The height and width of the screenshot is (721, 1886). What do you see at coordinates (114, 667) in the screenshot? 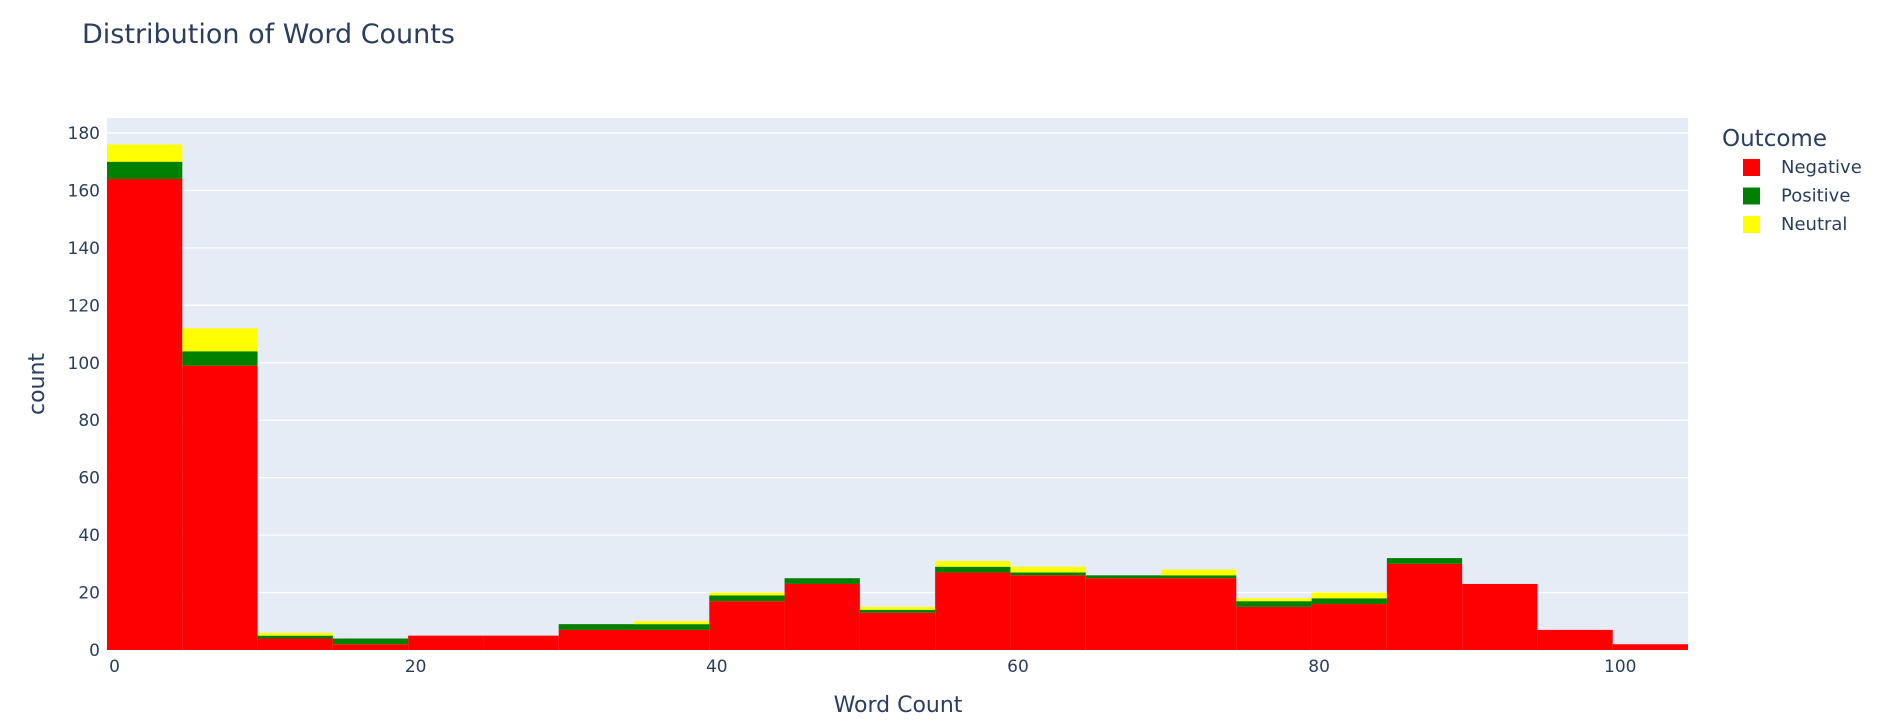
I see `x-tick-label: 0` at bounding box center [114, 667].